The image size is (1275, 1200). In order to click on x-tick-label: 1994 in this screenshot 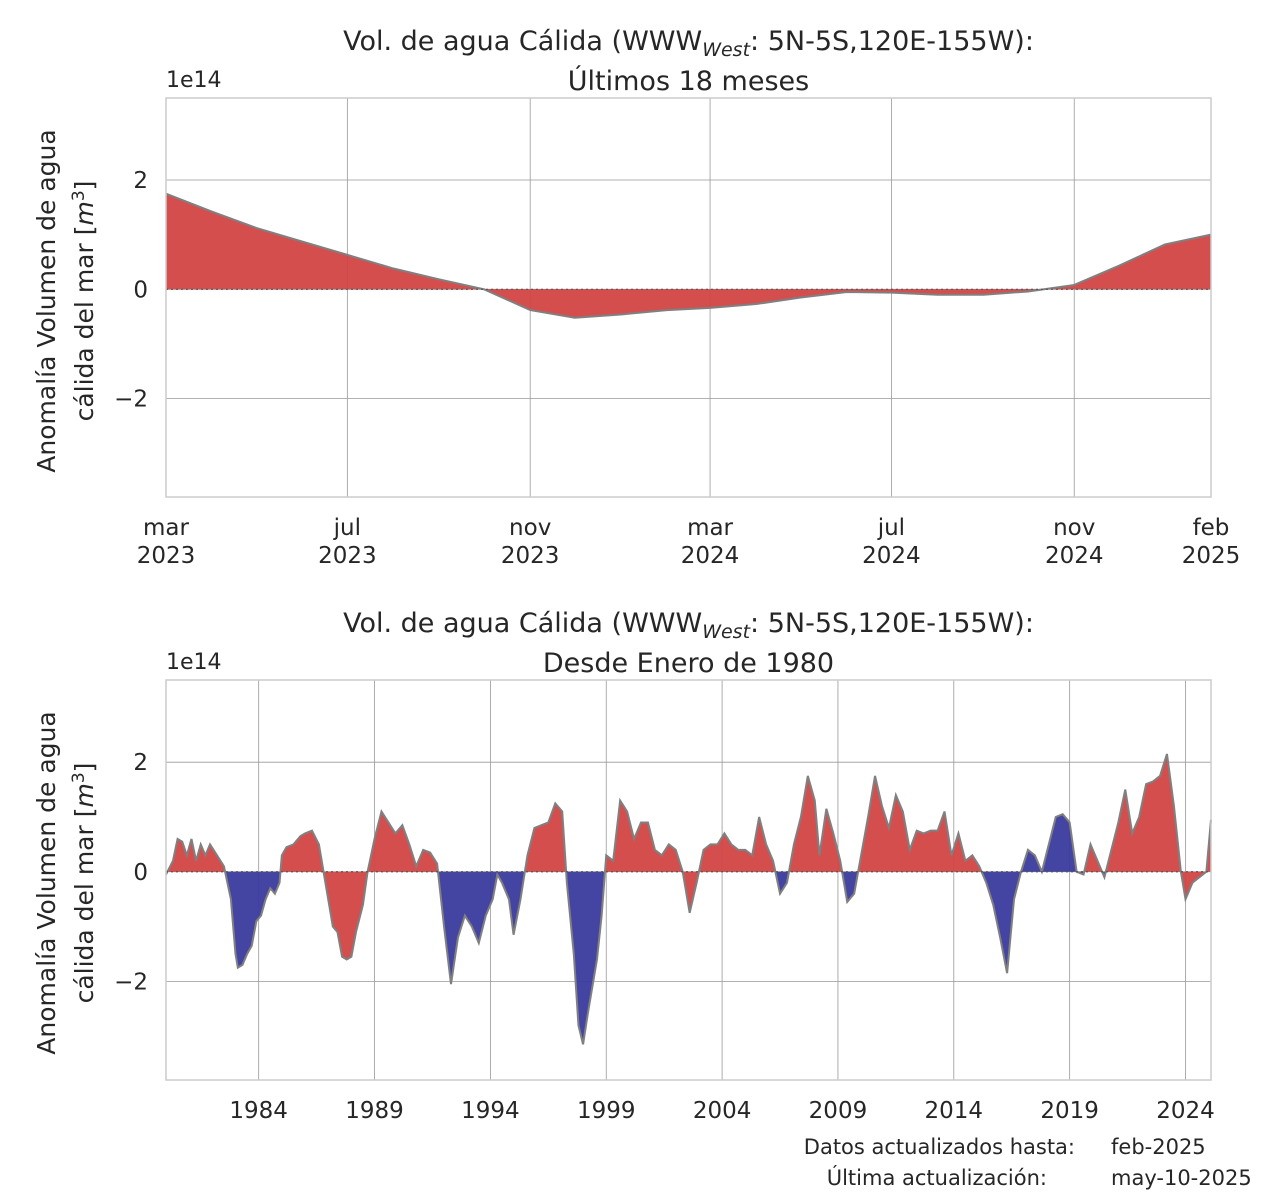, I will do `click(490, 1111)`.